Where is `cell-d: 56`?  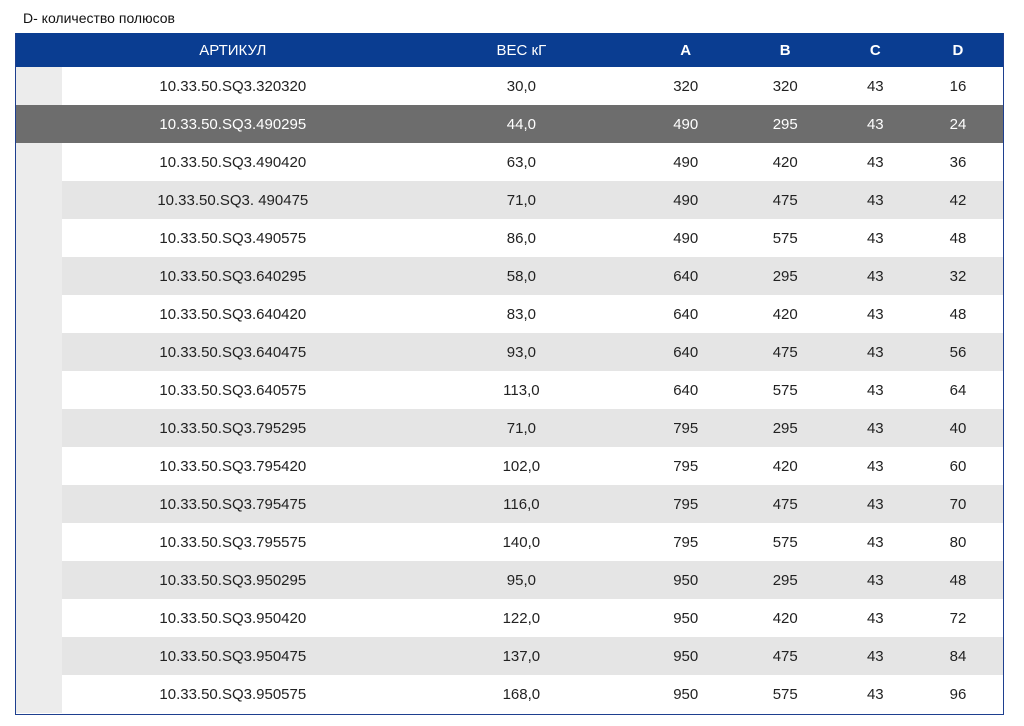 cell-d: 56 is located at coordinates (958, 352).